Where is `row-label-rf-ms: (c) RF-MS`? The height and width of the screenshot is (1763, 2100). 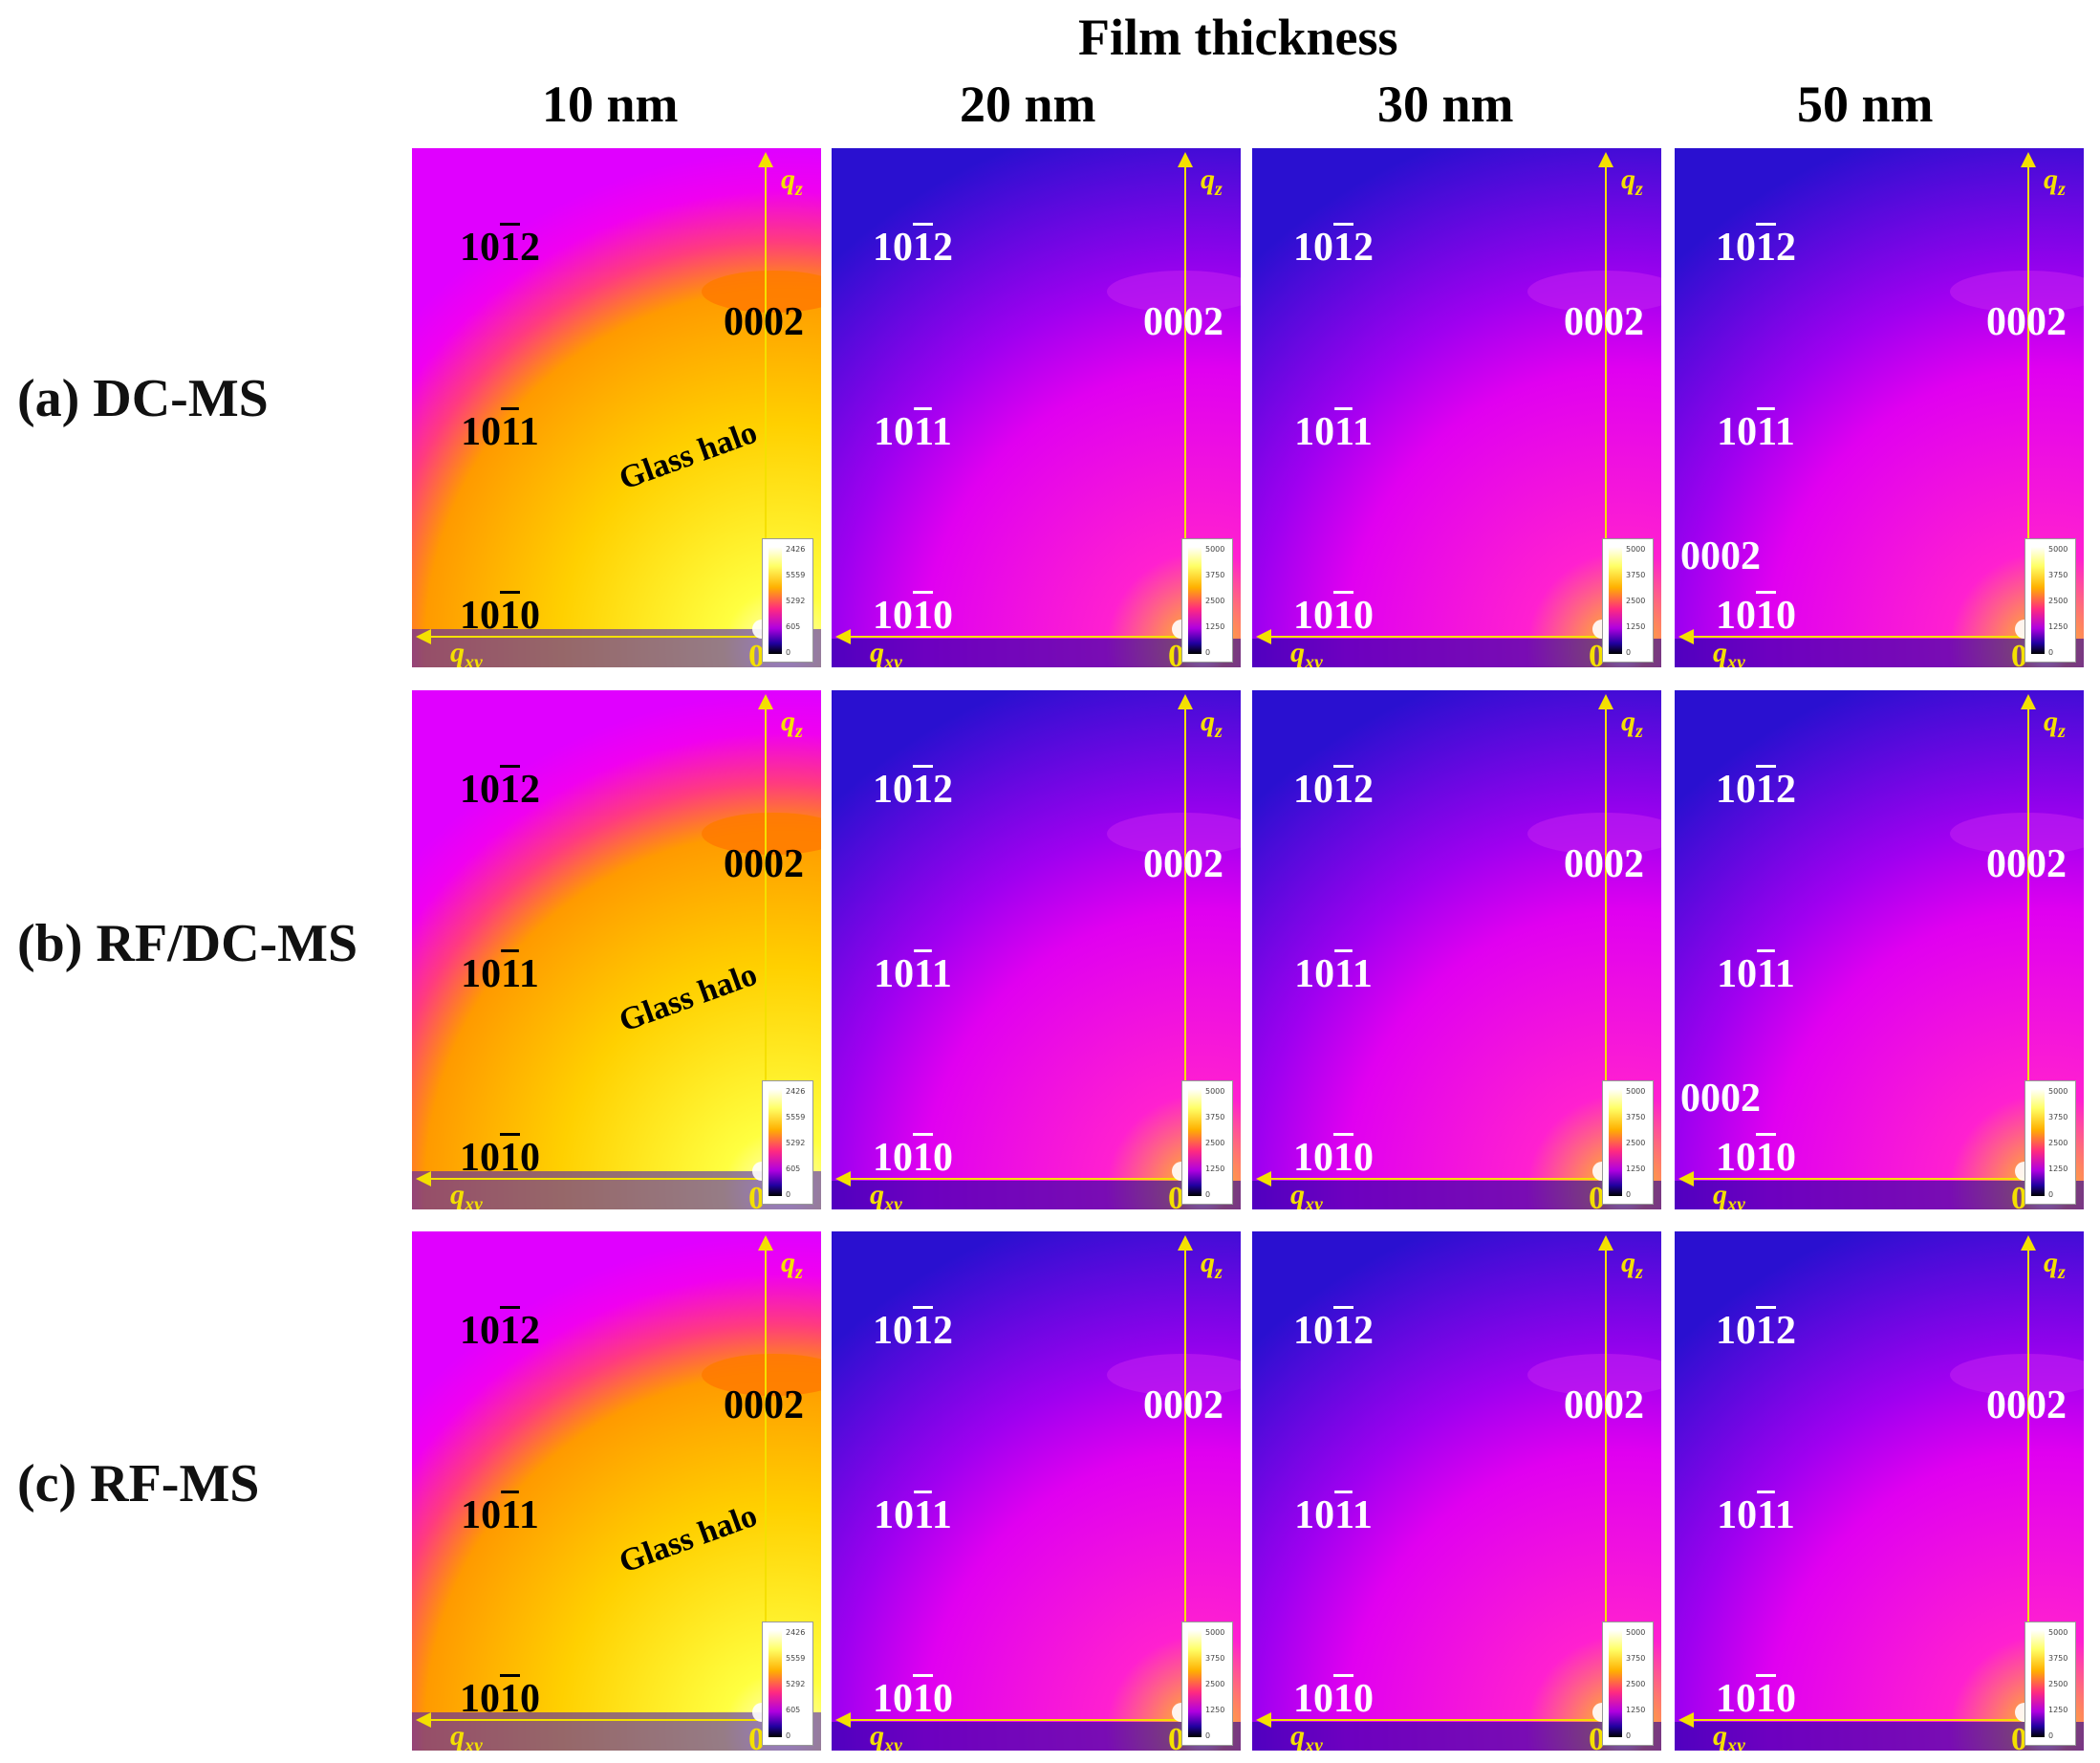
row-label-rf-ms: (c) RF-MS is located at coordinates (138, 1483).